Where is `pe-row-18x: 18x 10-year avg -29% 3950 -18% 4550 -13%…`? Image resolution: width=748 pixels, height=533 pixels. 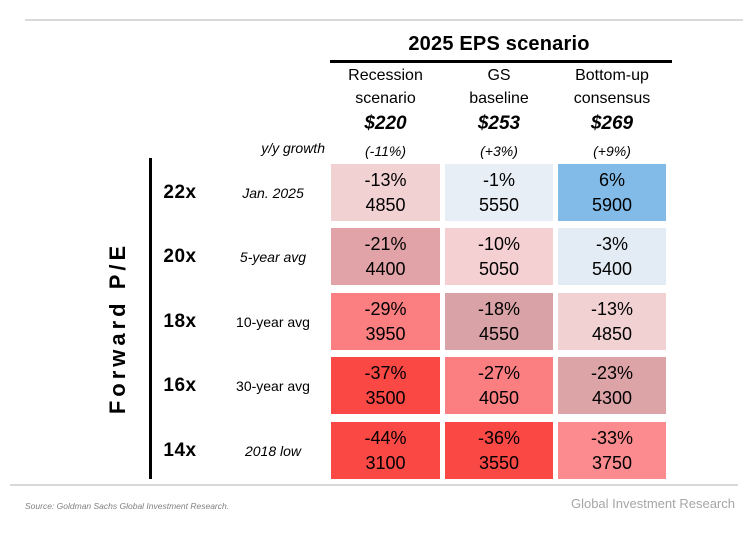
pe-row-18x: 18x 10-year avg -29% 3950 -18% 4550 -13%… is located at coordinates (374, 321).